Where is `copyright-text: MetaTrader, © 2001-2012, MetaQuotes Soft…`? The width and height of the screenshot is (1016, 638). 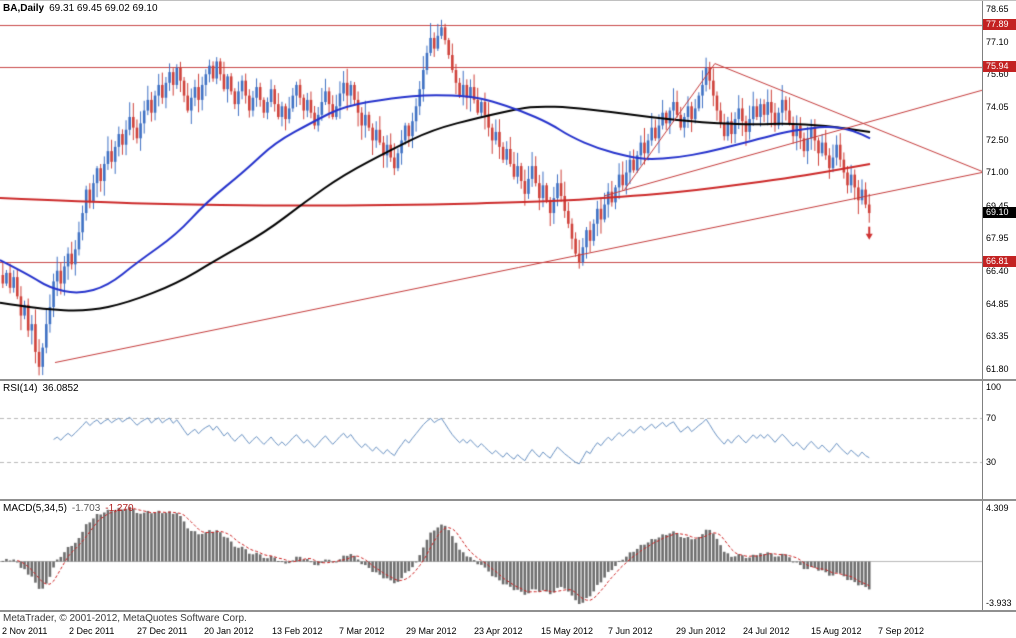 copyright-text: MetaTrader, © 2001-2012, MetaQuotes Soft… is located at coordinates (125, 618).